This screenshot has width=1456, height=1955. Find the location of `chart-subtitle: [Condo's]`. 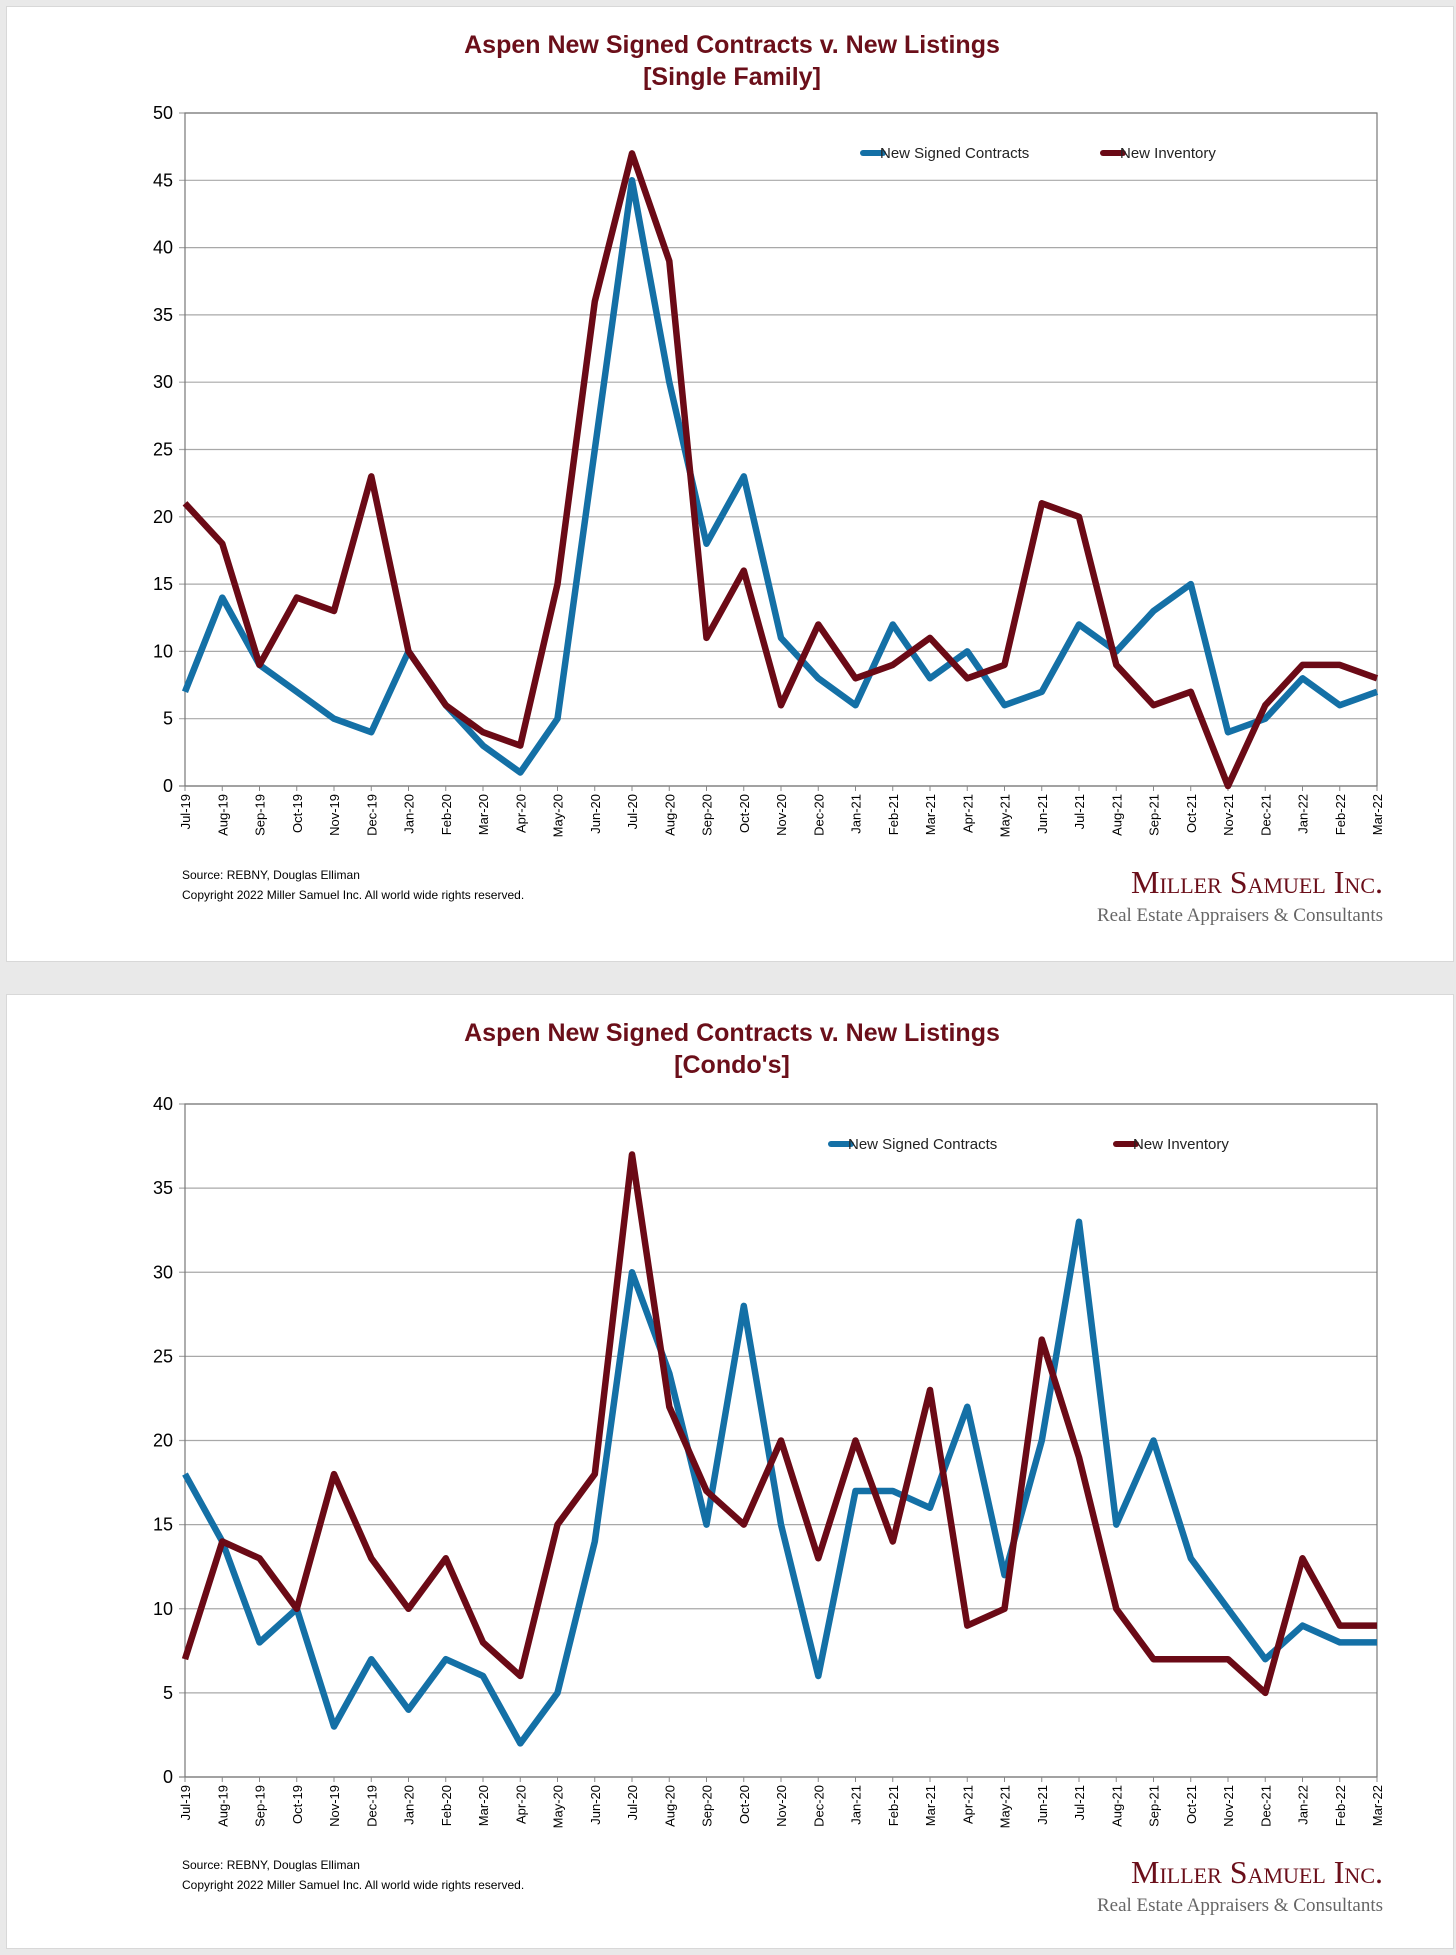

chart-subtitle: [Condo's] is located at coordinates (732, 1065).